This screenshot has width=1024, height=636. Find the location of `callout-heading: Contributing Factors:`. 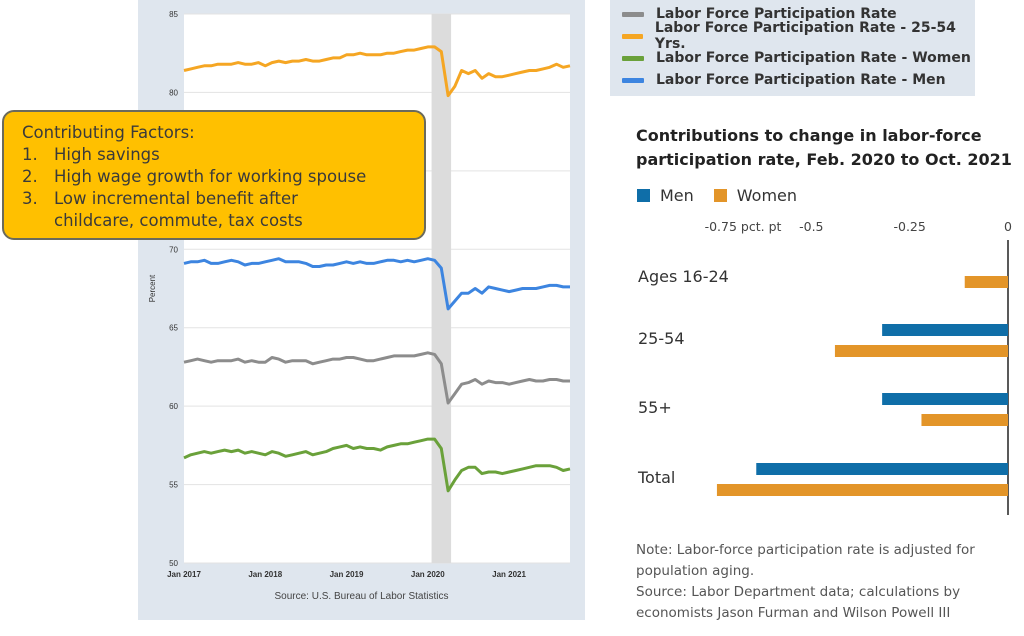

callout-heading: Contributing Factors: is located at coordinates (108, 132).